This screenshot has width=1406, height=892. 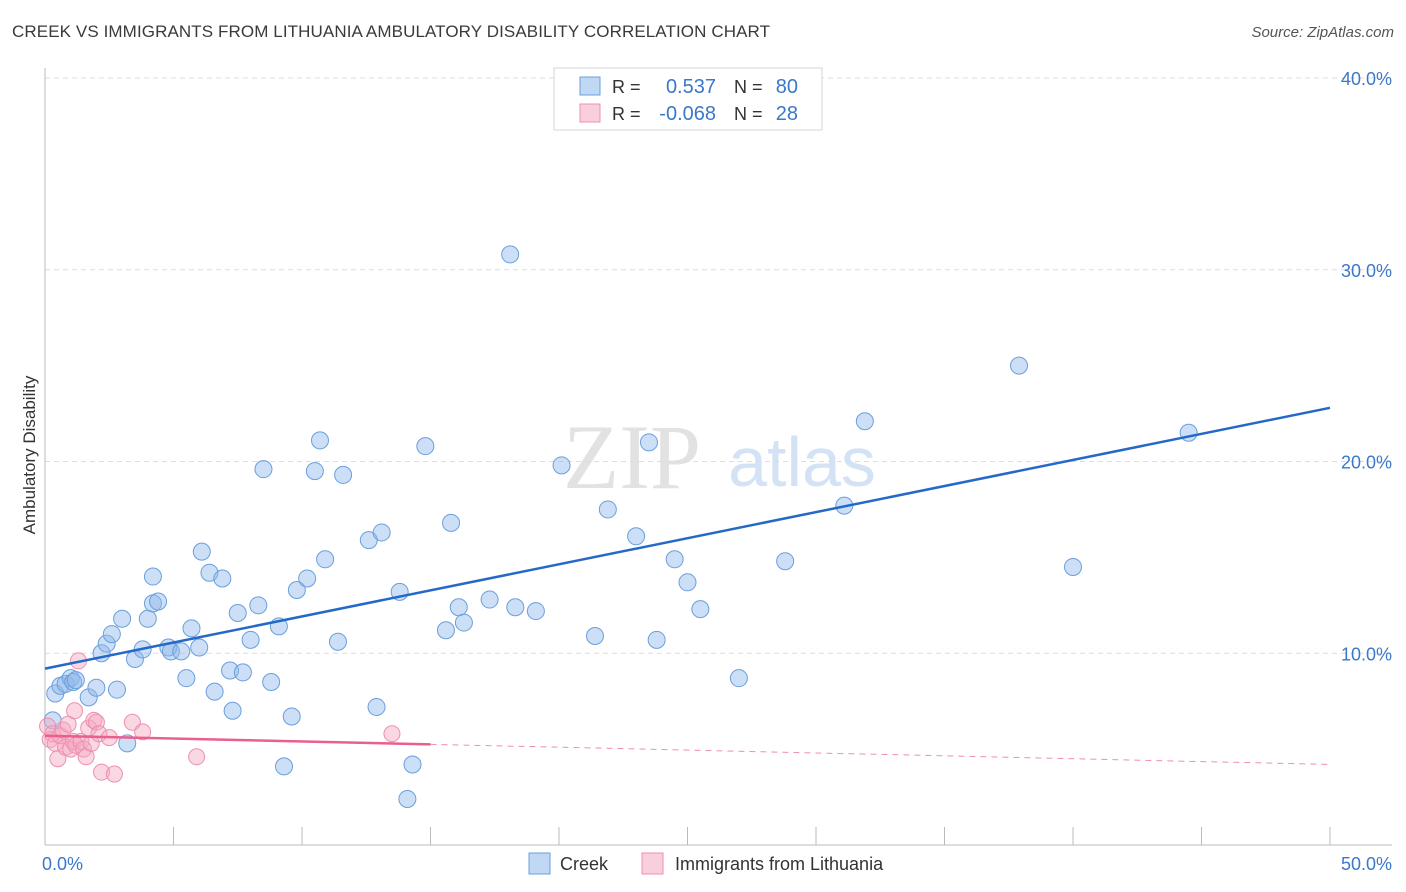 I want to click on legend: R = 0.537 N = 80 R = -0.068 N = 28, so click(x=688, y=99).